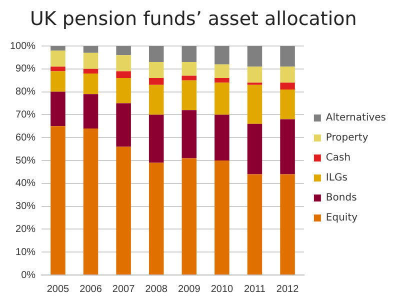 The width and height of the screenshot is (400, 302). What do you see at coordinates (58, 289) in the screenshot?
I see `x-tick-label: 2005` at bounding box center [58, 289].